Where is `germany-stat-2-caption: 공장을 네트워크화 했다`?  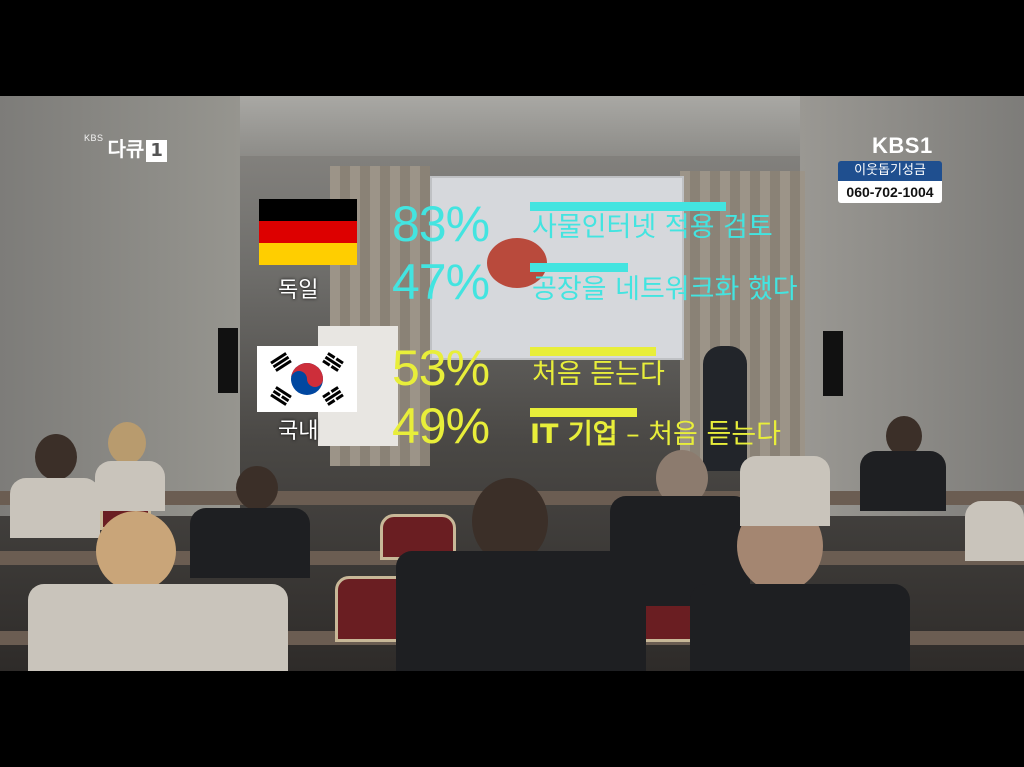
germany-stat-2-caption: 공장을 네트워크화 했다 is located at coordinates (665, 289).